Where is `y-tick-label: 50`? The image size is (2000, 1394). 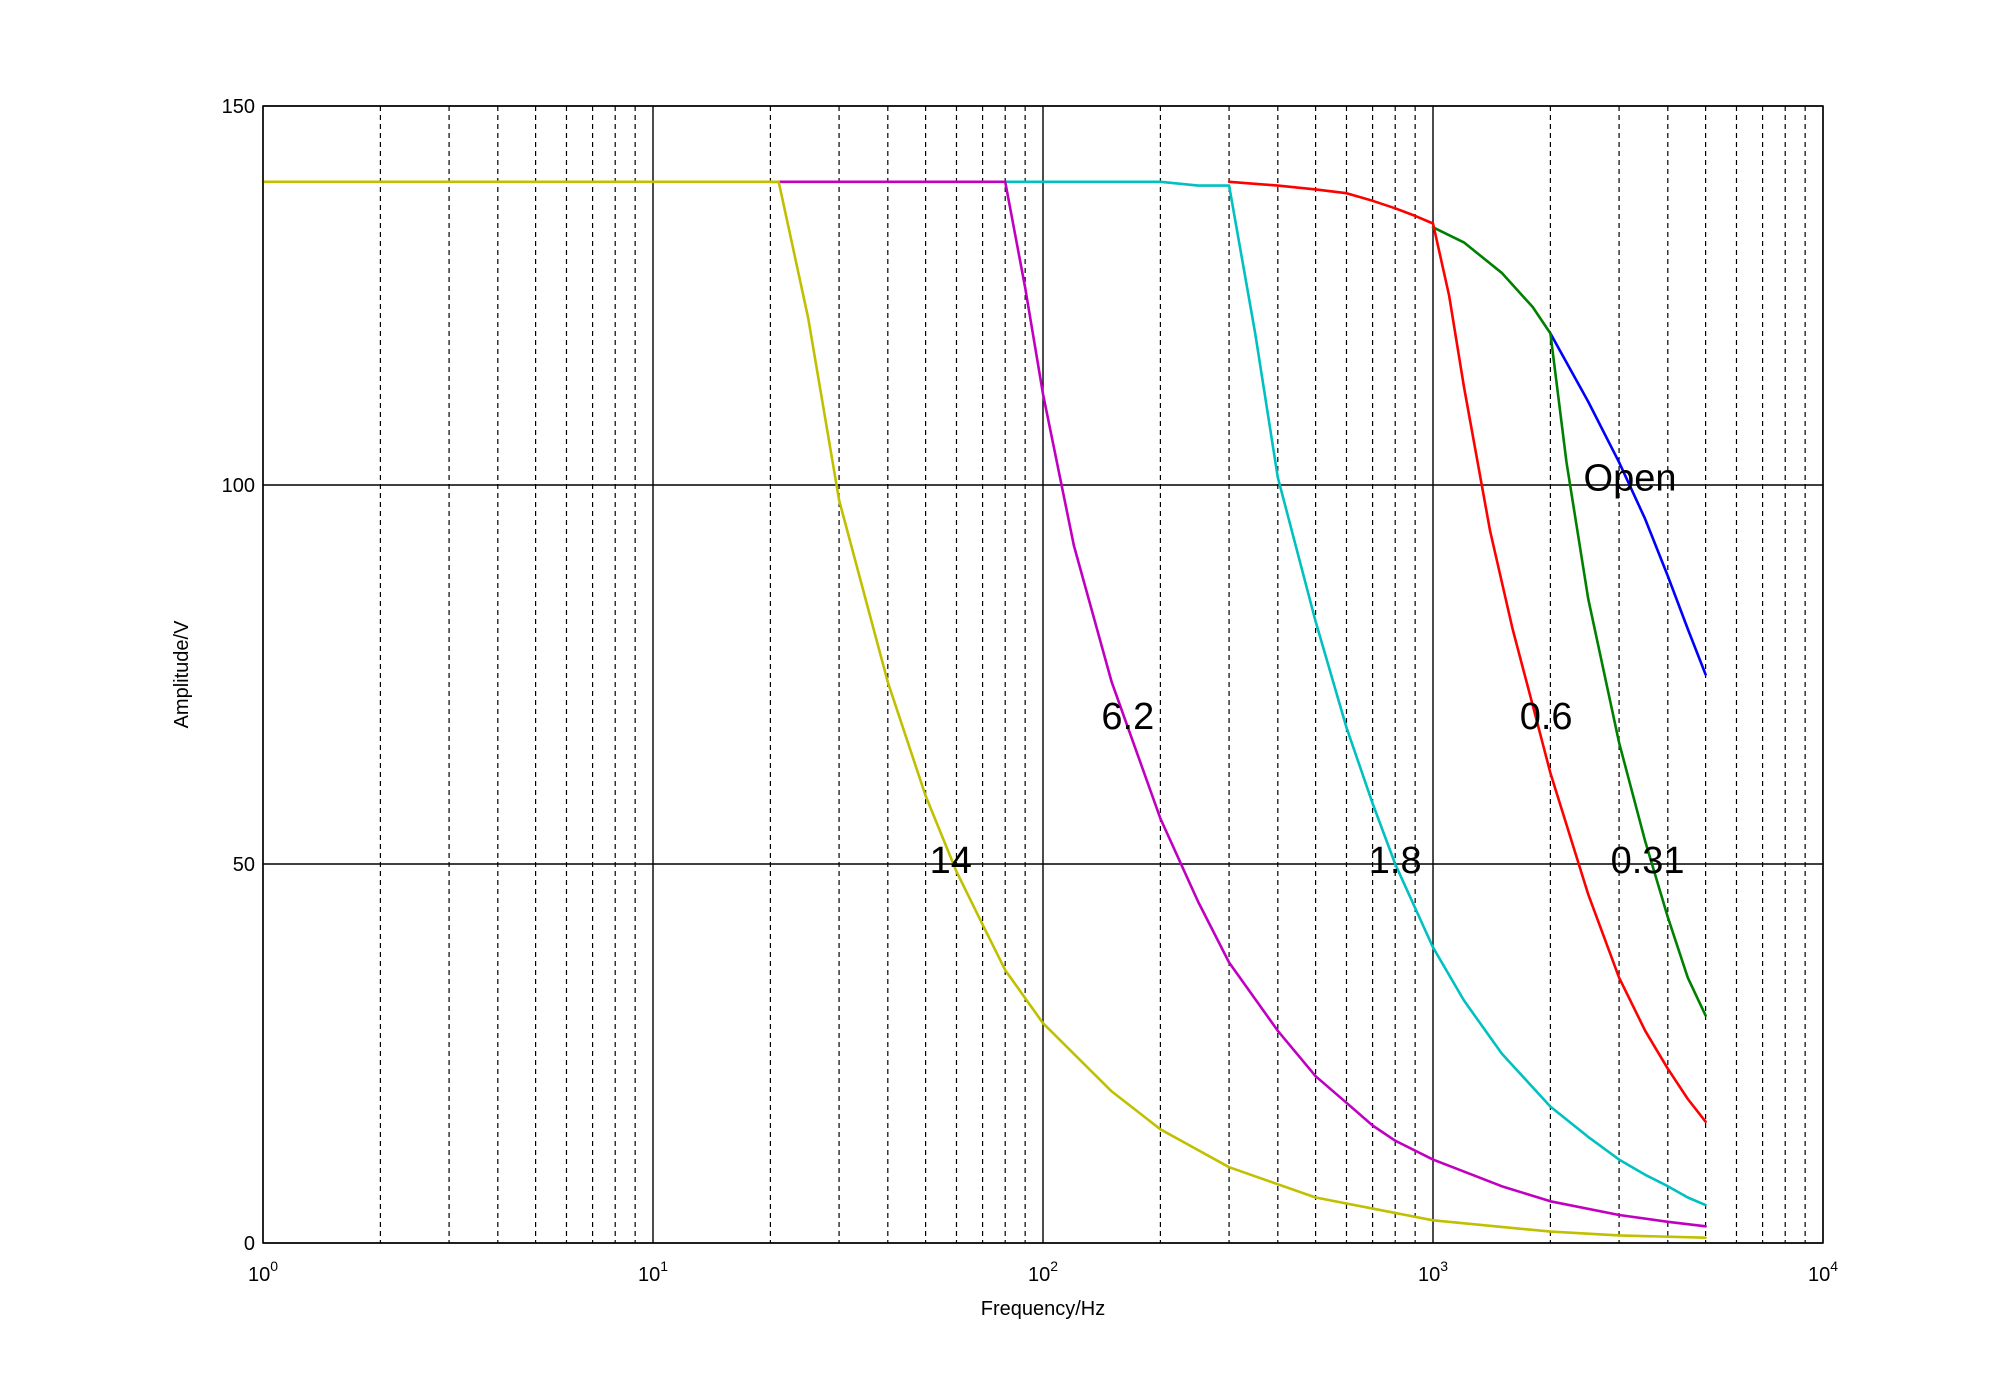 y-tick-label: 50 is located at coordinates (244, 865).